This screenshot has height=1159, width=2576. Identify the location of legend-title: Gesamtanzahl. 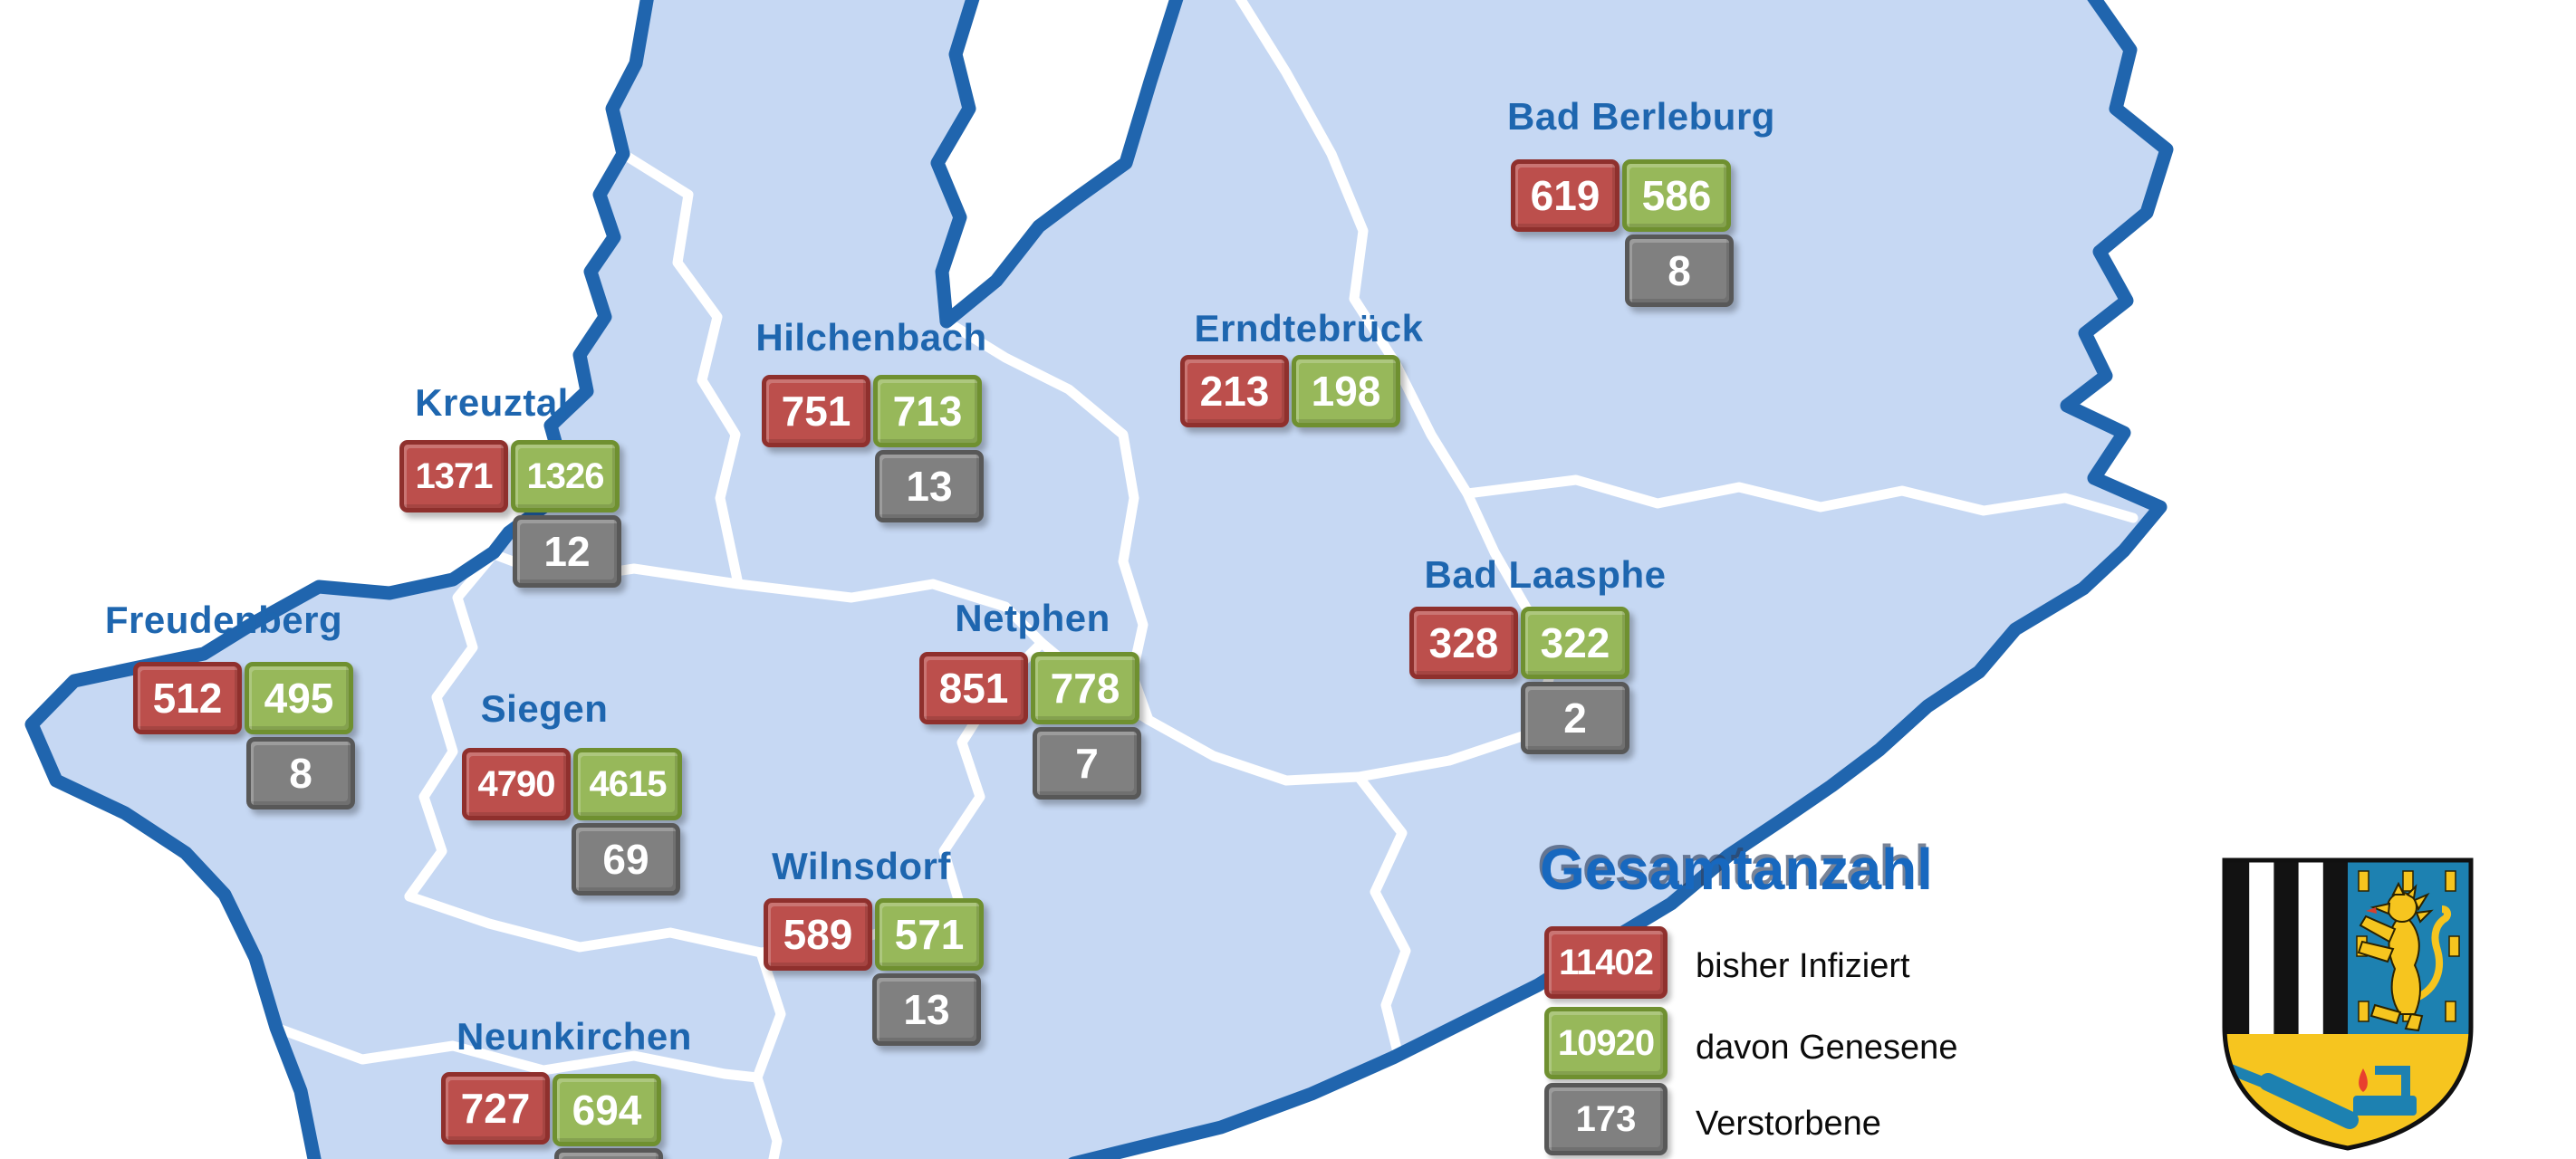
(1736, 870).